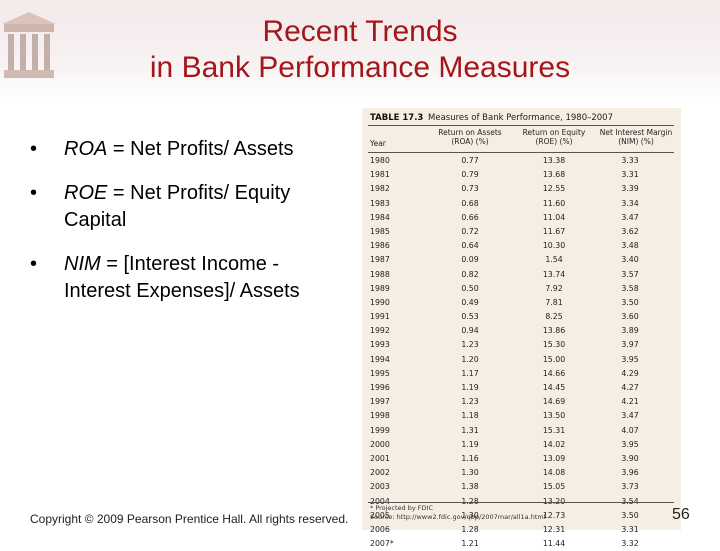 The width and height of the screenshot is (720, 551). Describe the element at coordinates (554, 430) in the screenshot. I see `roe-cell: 15.31` at that location.